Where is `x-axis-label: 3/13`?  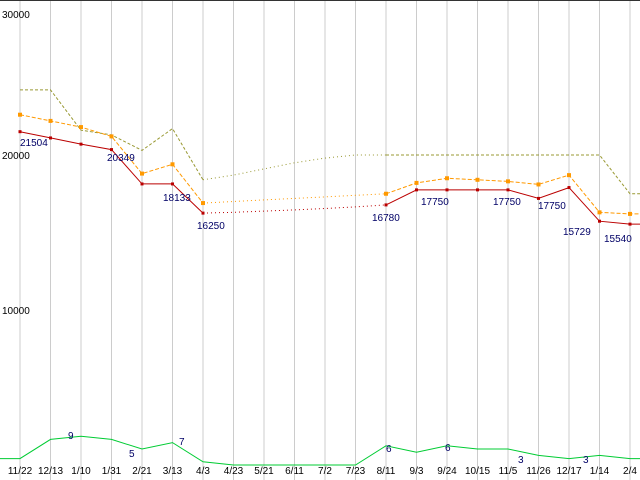 x-axis-label: 3/13 is located at coordinates (173, 471).